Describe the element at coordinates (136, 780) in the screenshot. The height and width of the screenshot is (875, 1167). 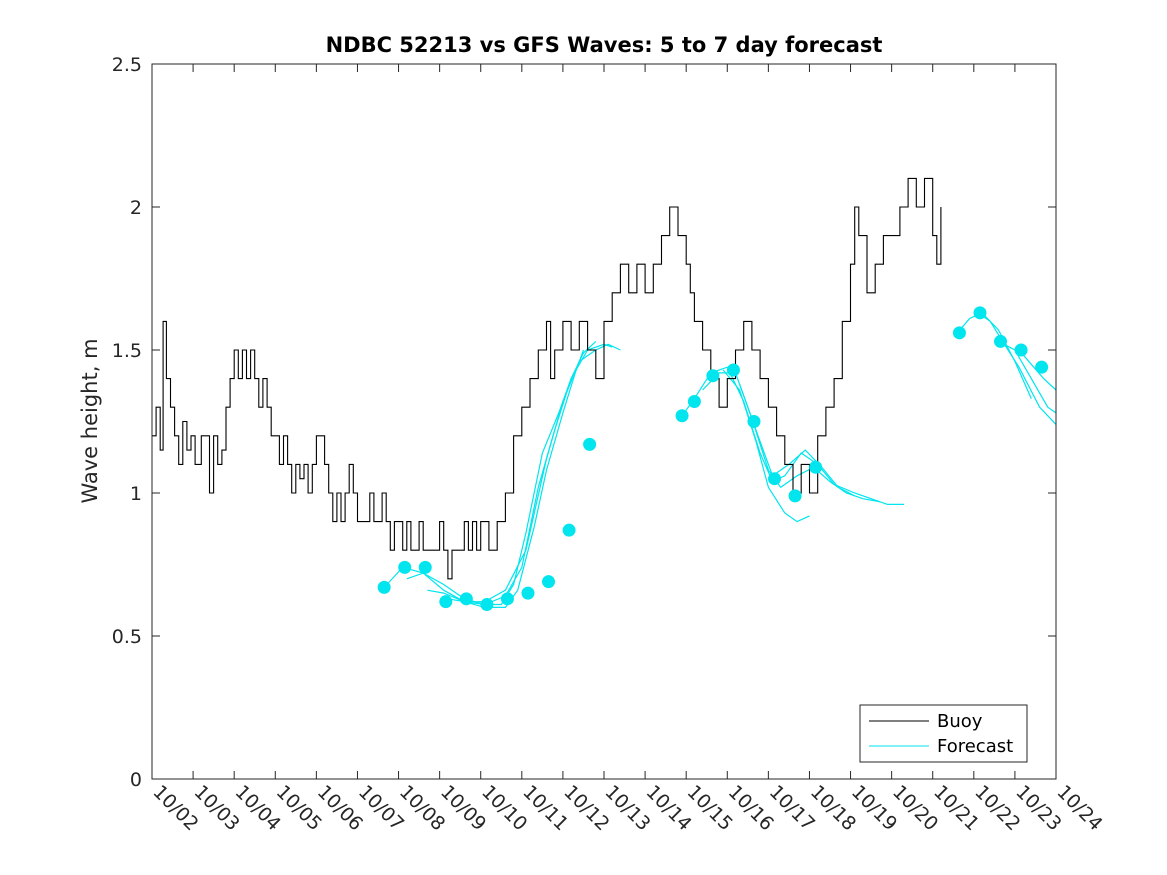
I see `y-tick-label: 0` at that location.